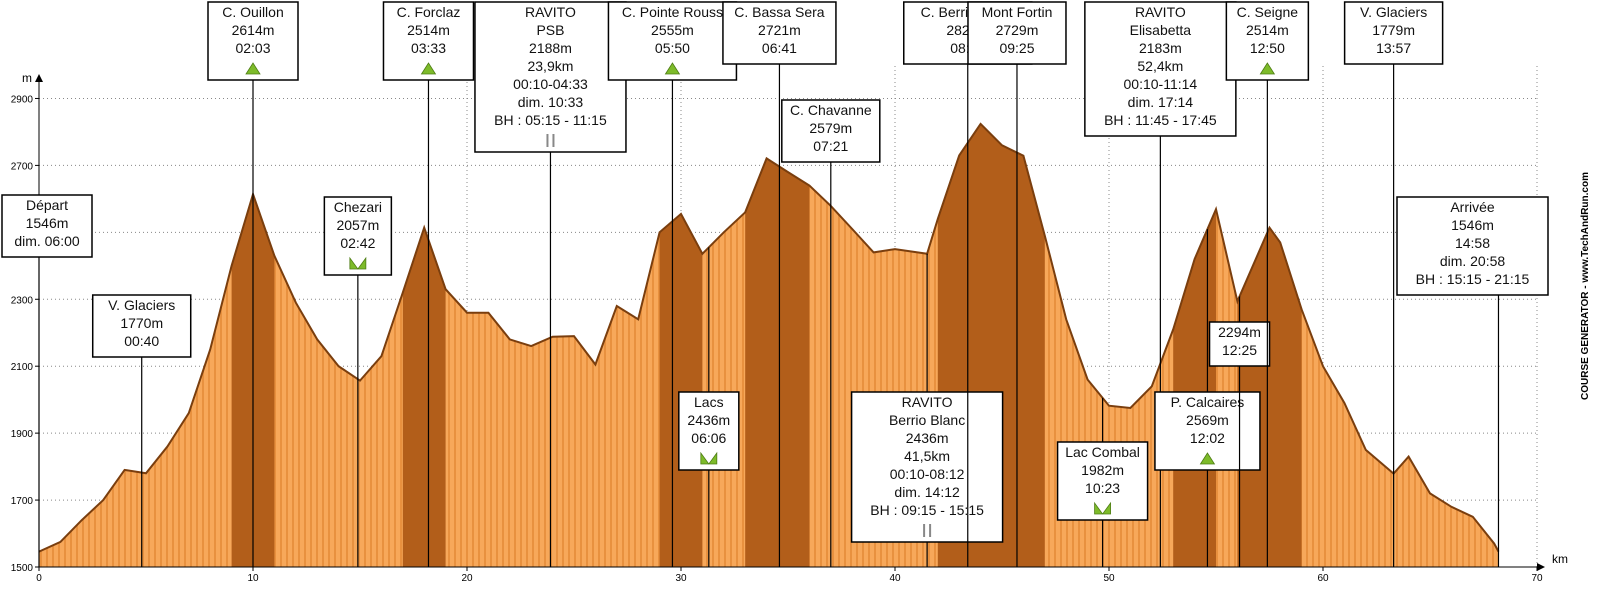  What do you see at coordinates (1473, 279) in the screenshot?
I see `marker-text: BH : 15:15 - 21:15` at bounding box center [1473, 279].